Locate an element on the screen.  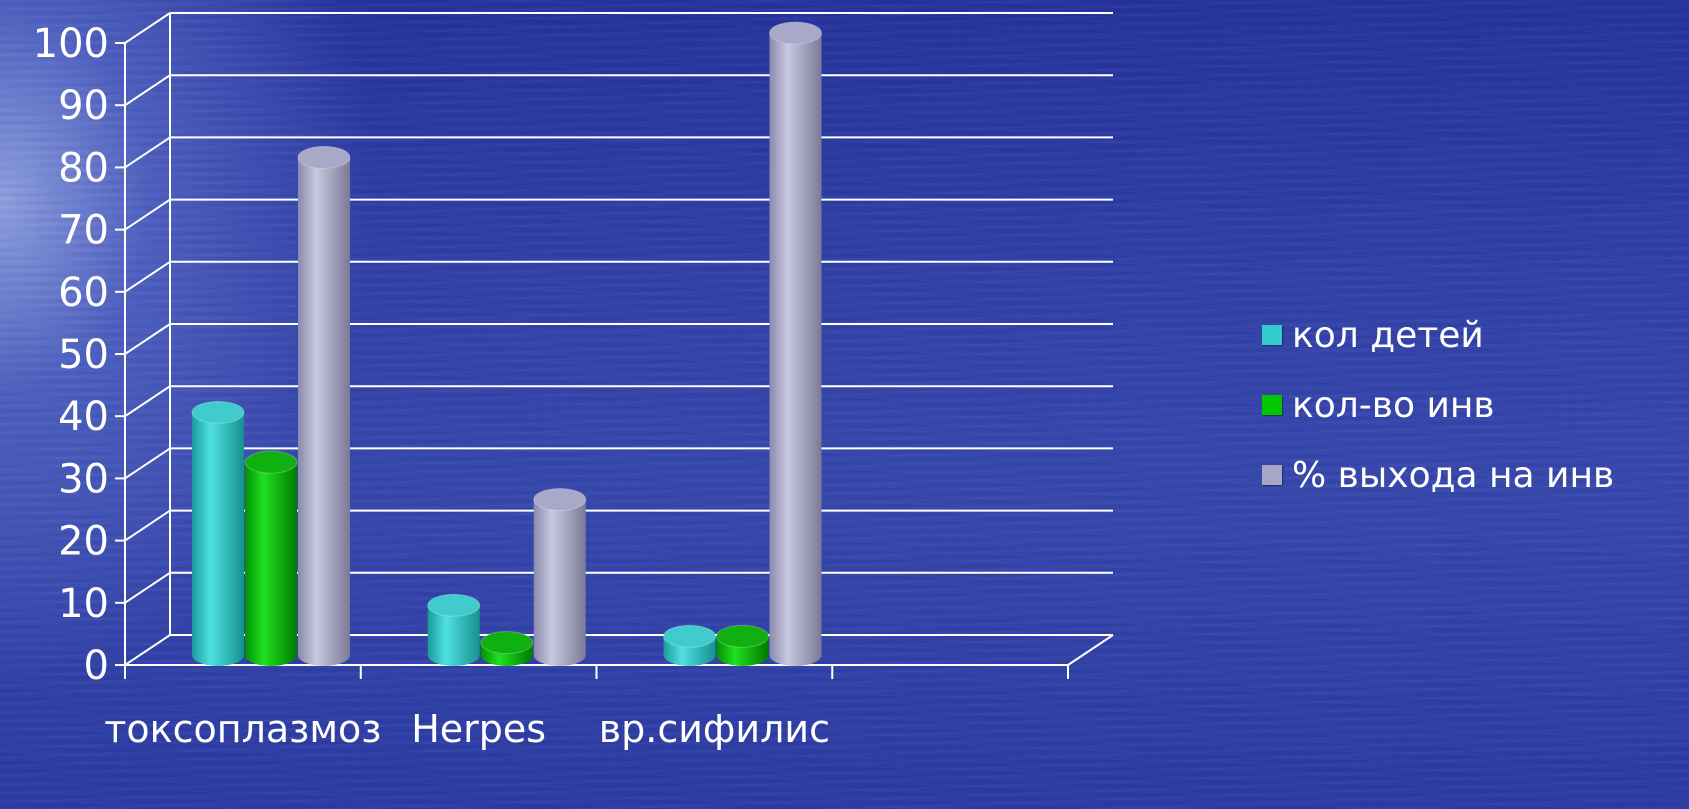
legend-item: % выхода на инв is located at coordinates (1438, 475).